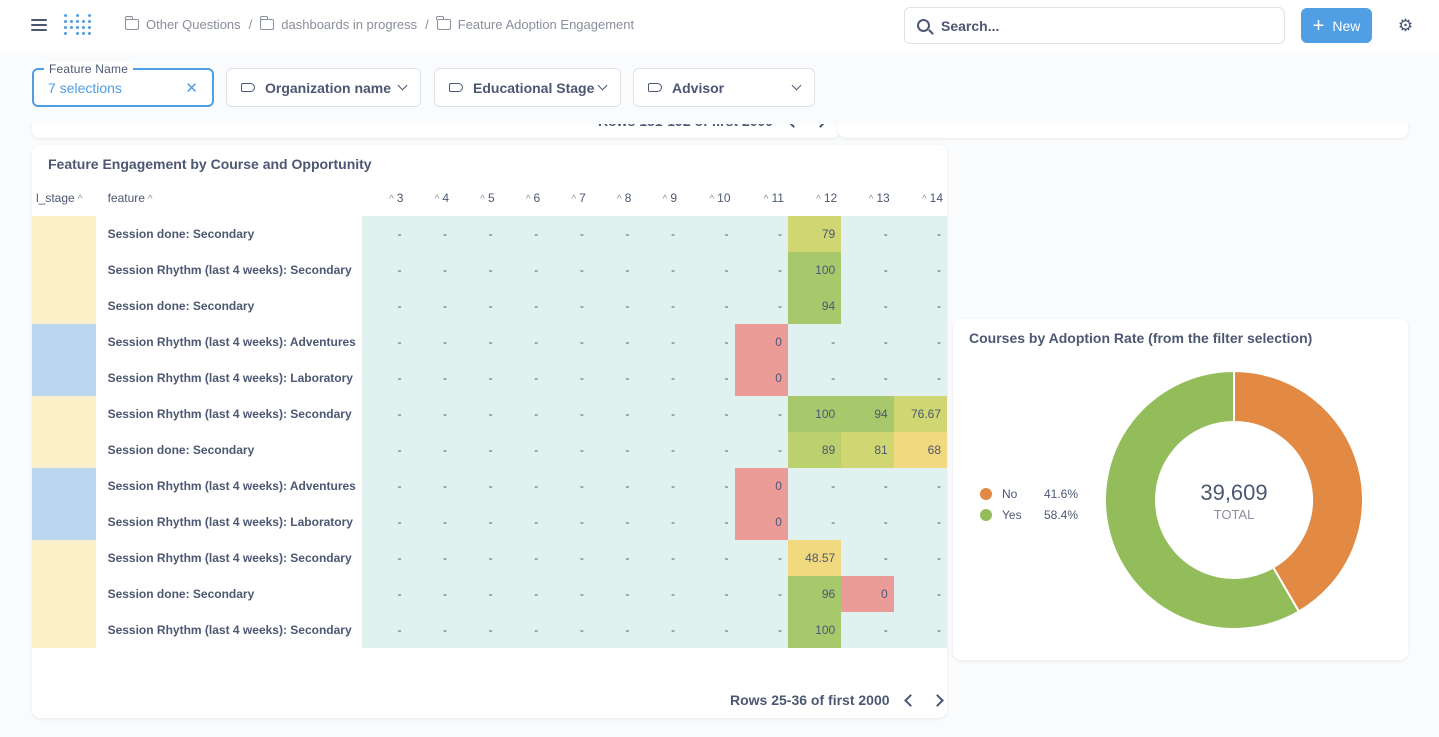 This screenshot has height=737, width=1439. Describe the element at coordinates (182, 24) in the screenshot. I see `breadcrumb-item-other-questions: Other Questions` at that location.